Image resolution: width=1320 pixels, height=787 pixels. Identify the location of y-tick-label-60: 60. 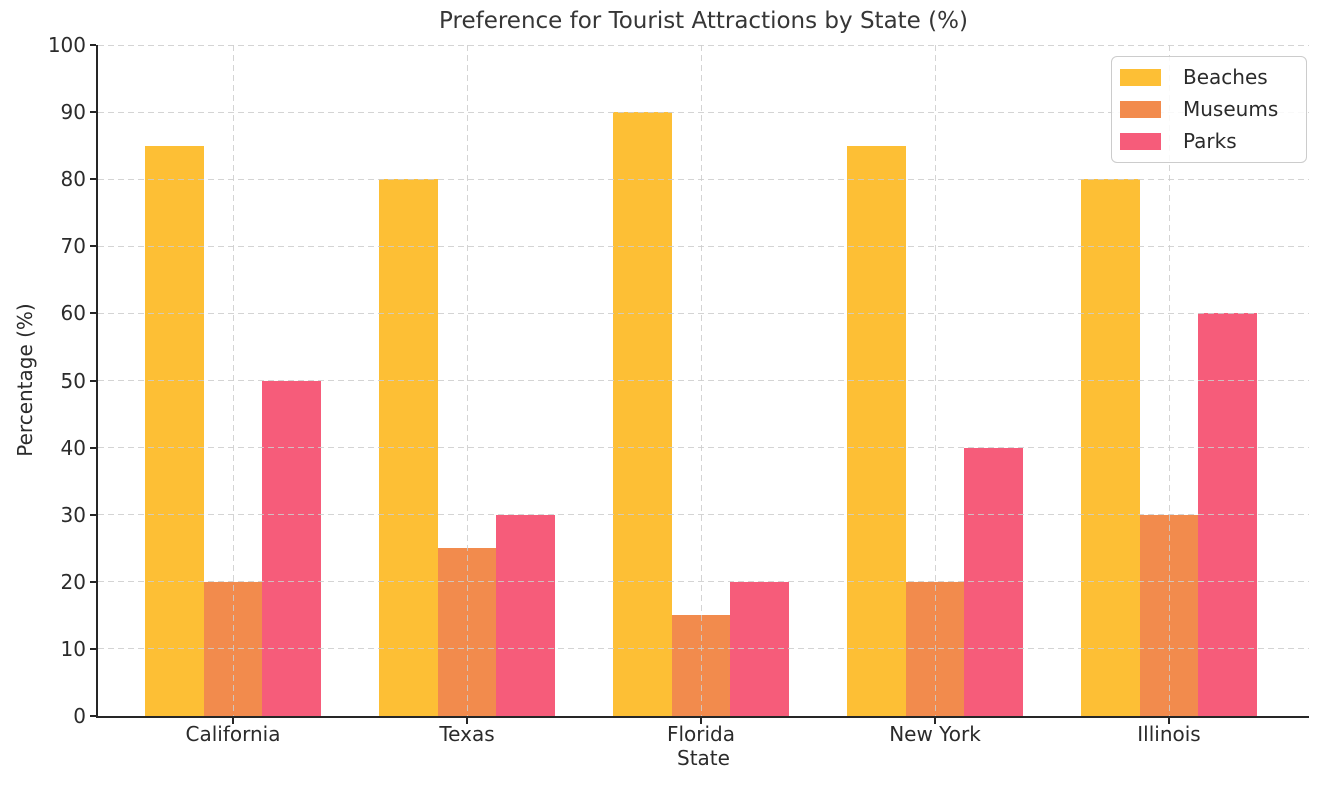
(73, 313).